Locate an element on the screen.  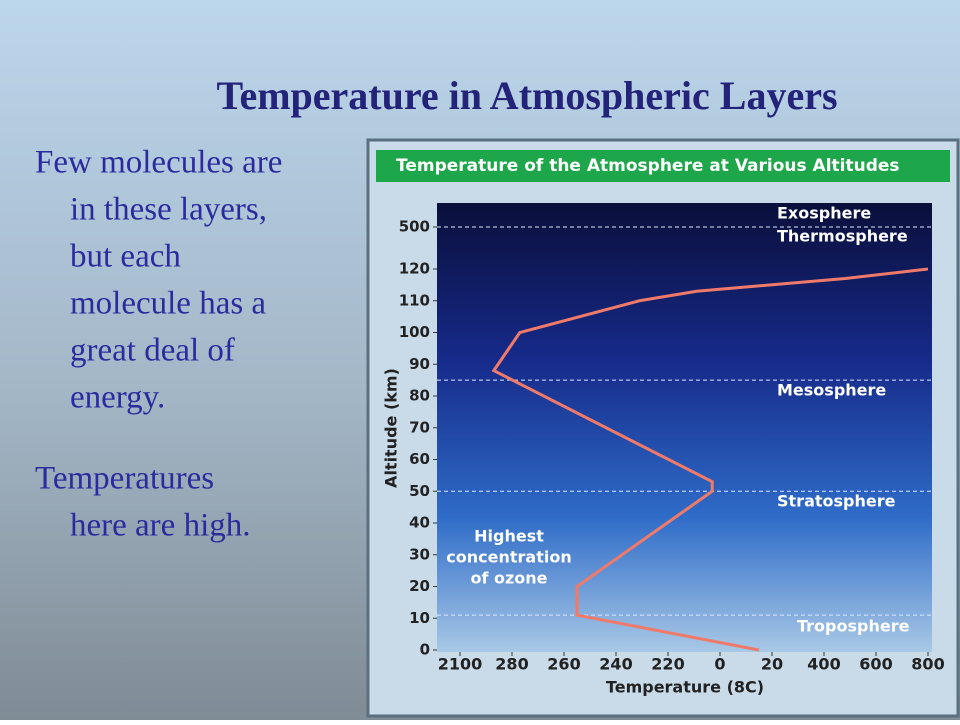
body-text: energy. is located at coordinates (117, 398).